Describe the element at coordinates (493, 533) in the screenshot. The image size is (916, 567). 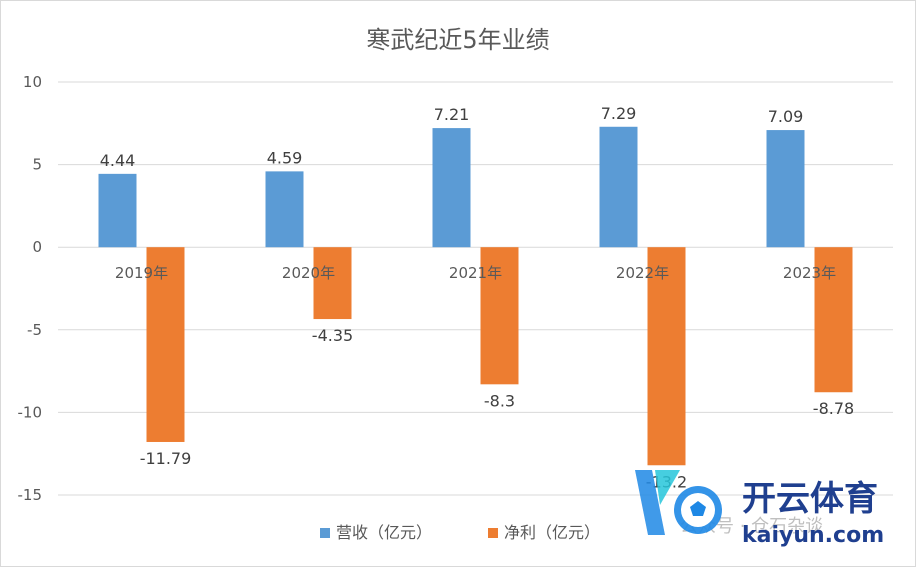
I see `legend-swatch-net-profit` at that location.